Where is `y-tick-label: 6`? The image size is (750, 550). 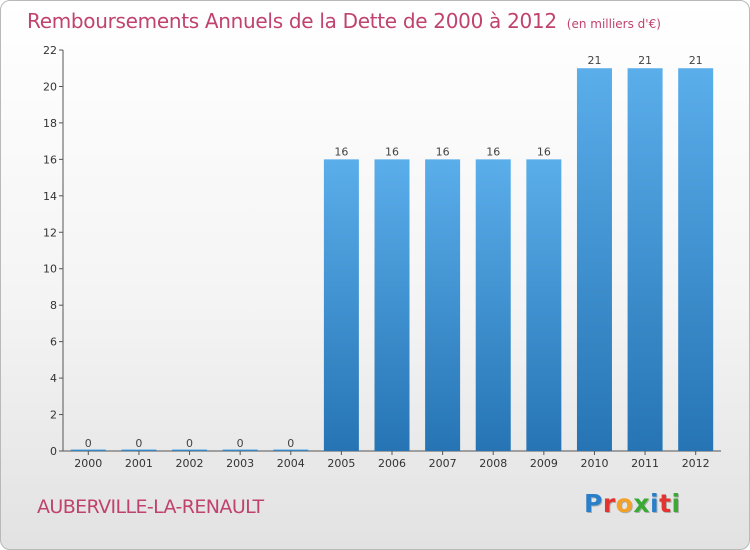
y-tick-label: 6 is located at coordinates (53, 342).